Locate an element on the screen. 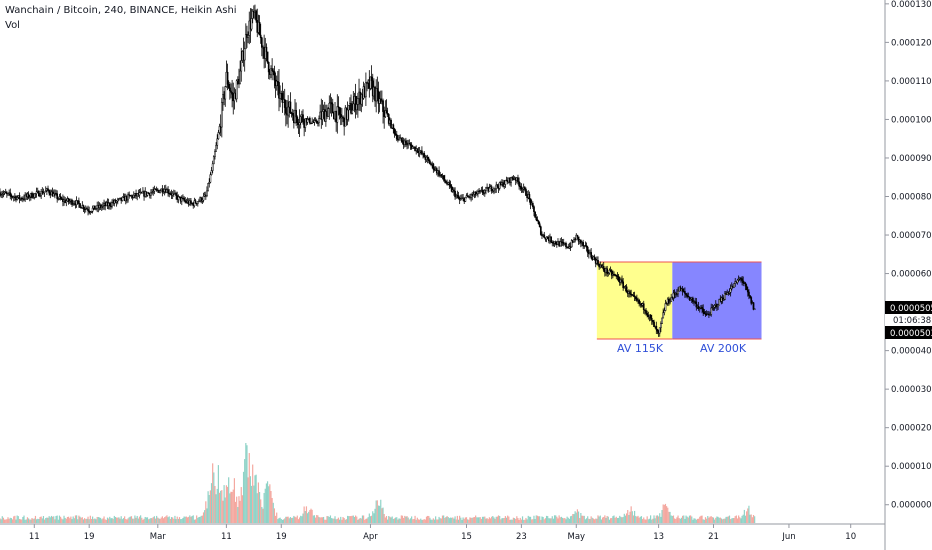 This screenshot has width=932, height=550. time-tick-label: 21 is located at coordinates (713, 537).